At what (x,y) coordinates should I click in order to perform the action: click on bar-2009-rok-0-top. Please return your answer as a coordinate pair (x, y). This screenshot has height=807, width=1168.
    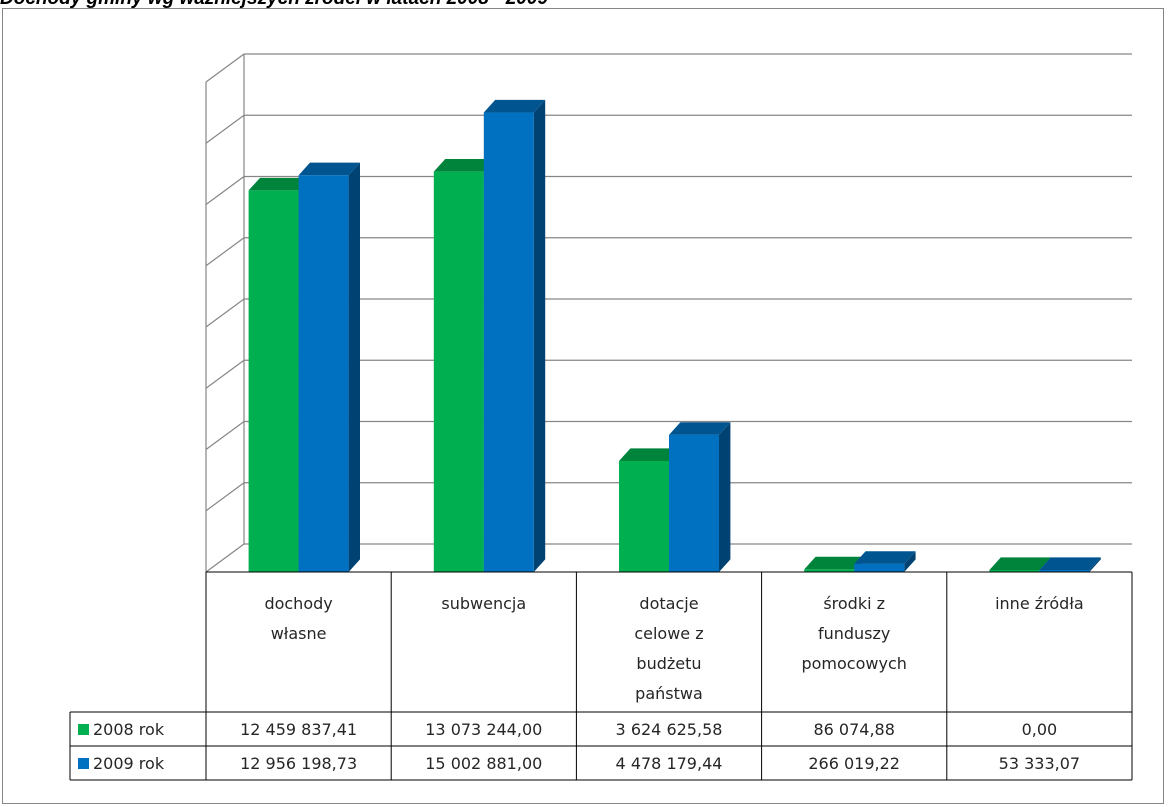
    Looking at the image, I should click on (329, 169).